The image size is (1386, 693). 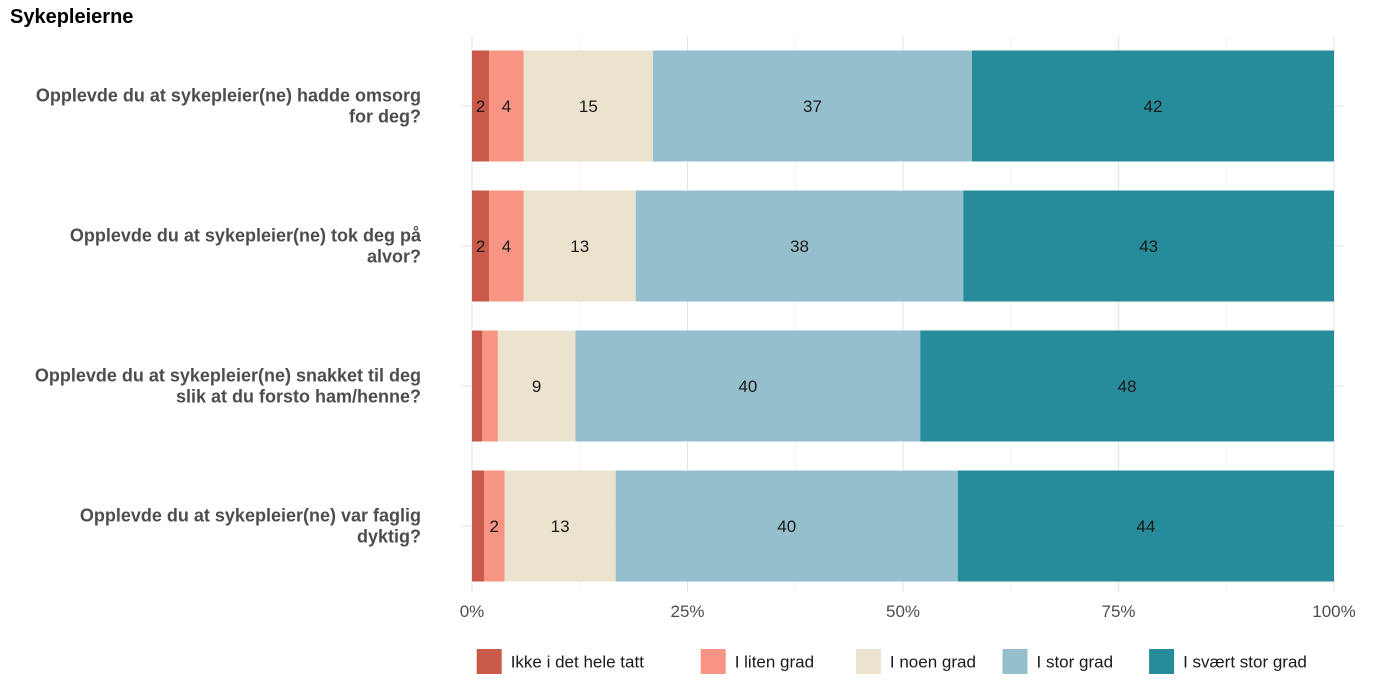 What do you see at coordinates (933, 662) in the screenshot?
I see `legend-label: I noen grad` at bounding box center [933, 662].